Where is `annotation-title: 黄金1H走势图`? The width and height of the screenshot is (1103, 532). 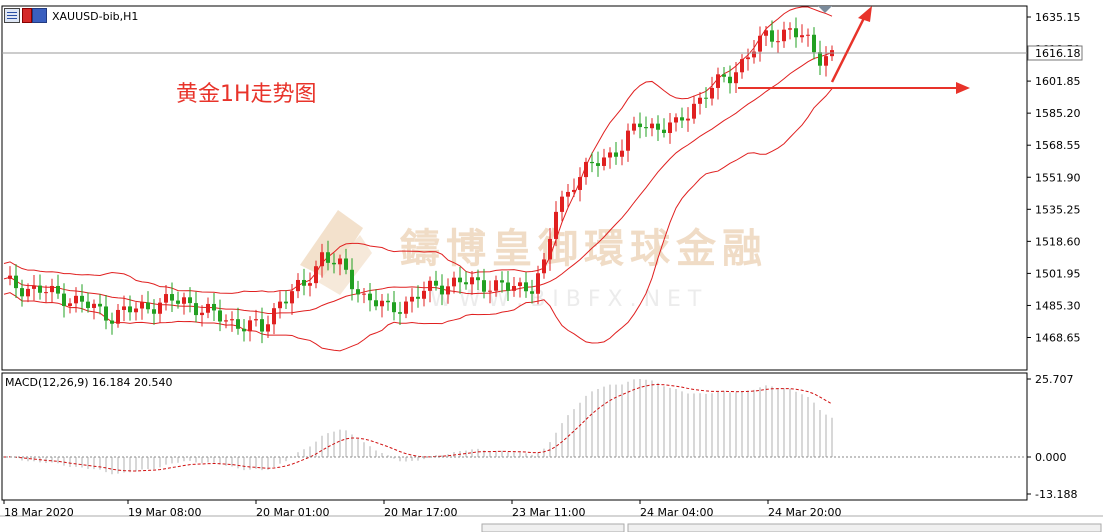
annotation-title: 黄金1H走势图 is located at coordinates (246, 94).